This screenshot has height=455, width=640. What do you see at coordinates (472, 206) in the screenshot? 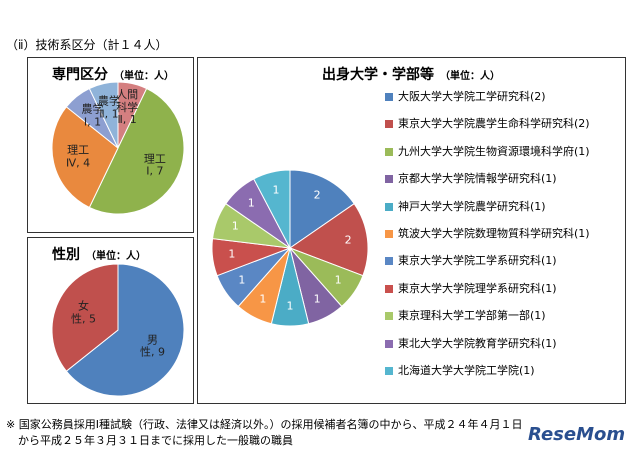
I see `legend-entry: 神戸大学大学院農学研究科(1)` at bounding box center [472, 206].